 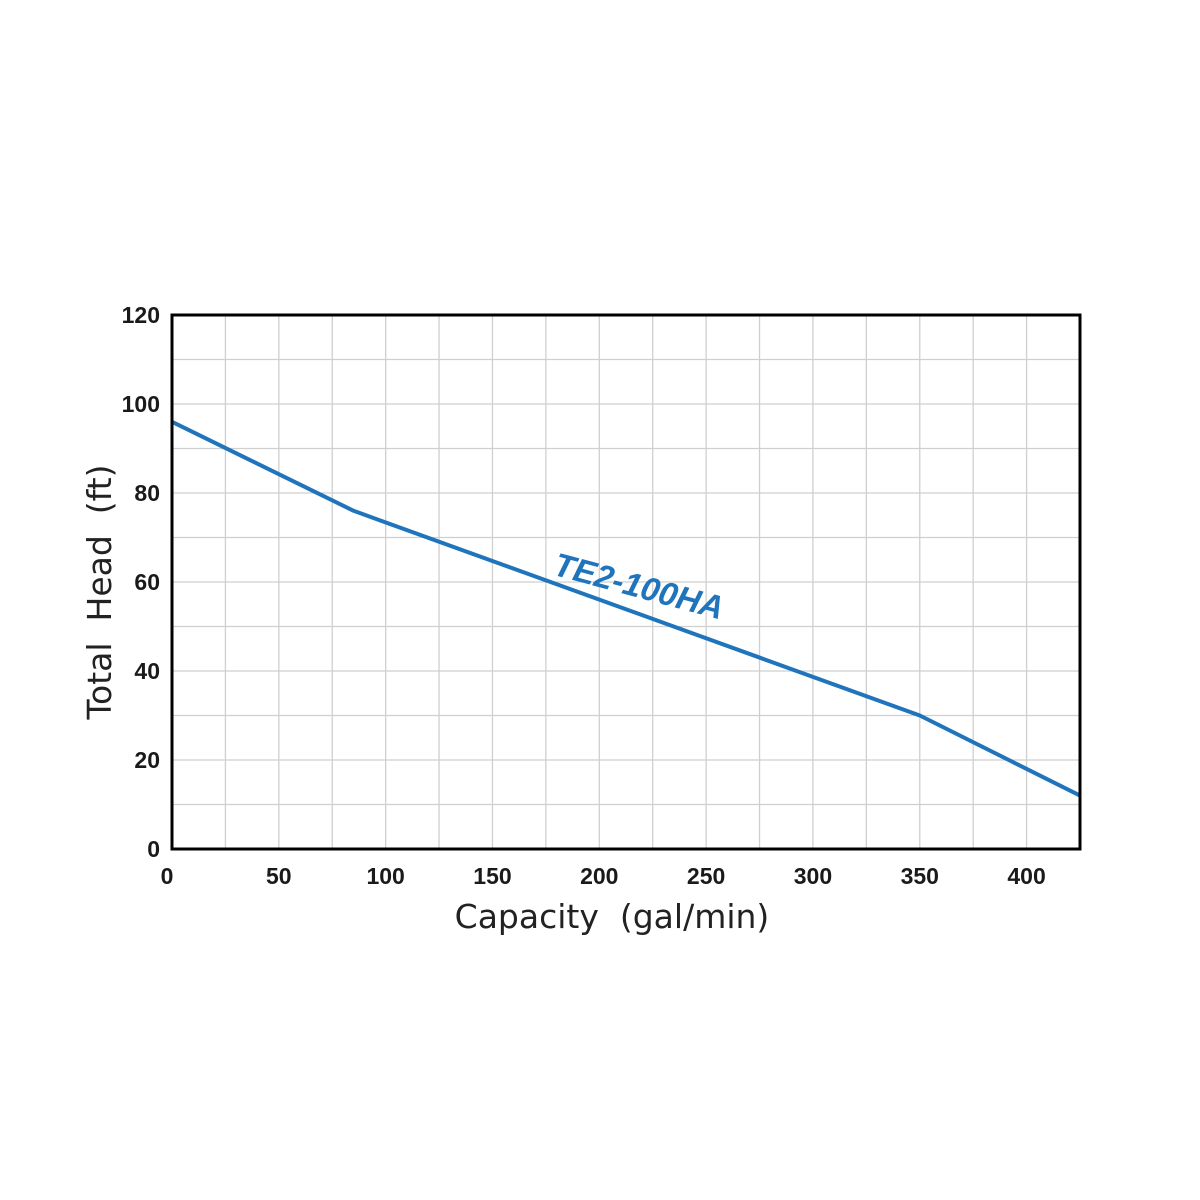 What do you see at coordinates (167, 876) in the screenshot?
I see `x-tick-label: 0` at bounding box center [167, 876].